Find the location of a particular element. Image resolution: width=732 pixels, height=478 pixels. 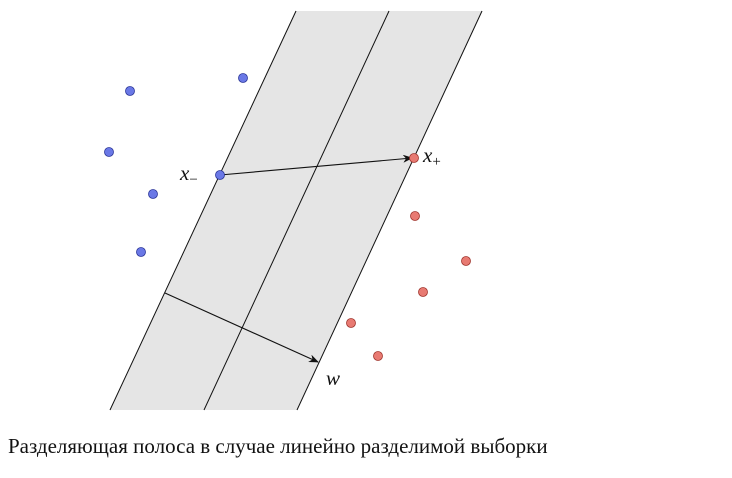

negative-class-points is located at coordinates (176, 165).